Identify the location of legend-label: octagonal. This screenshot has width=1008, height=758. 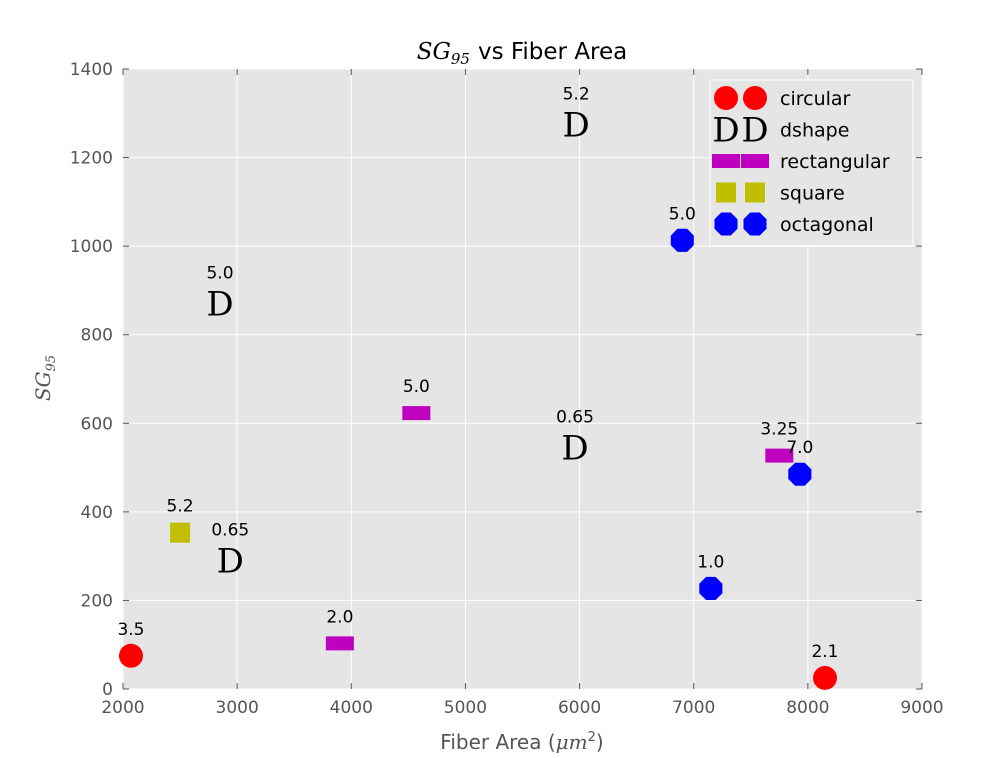
(827, 225).